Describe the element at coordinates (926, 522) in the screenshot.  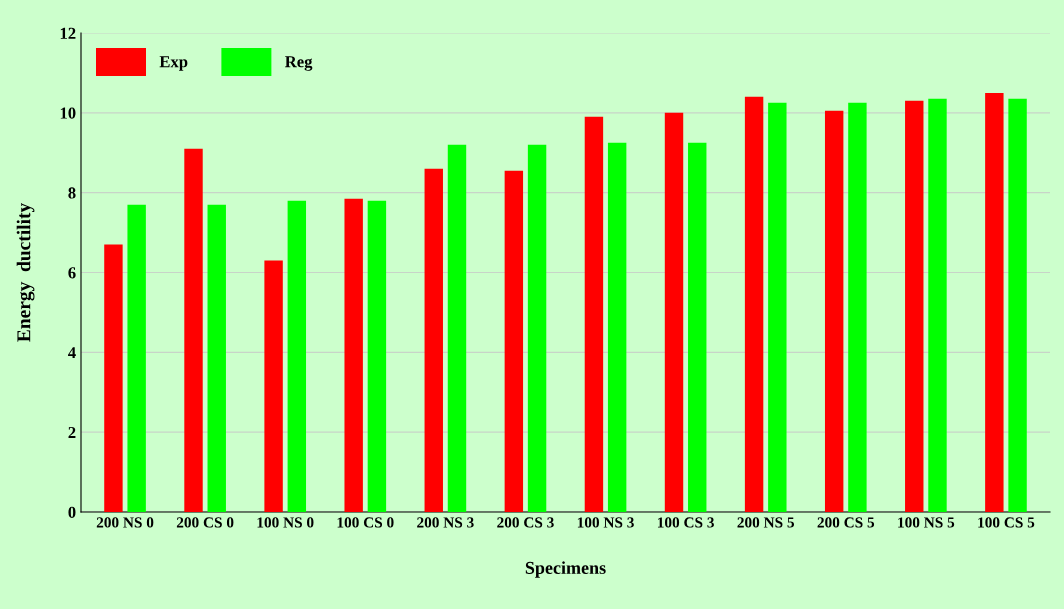
I see `x-tick-label: 100 NS 5` at that location.